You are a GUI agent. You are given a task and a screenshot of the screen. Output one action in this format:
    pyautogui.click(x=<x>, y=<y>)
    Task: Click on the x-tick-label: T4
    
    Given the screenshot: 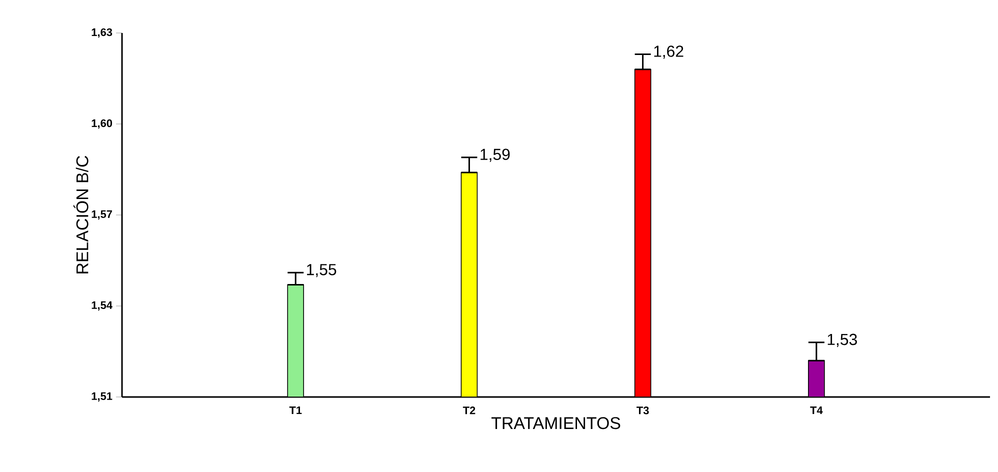 What is the action you would take?
    pyautogui.click(x=816, y=410)
    